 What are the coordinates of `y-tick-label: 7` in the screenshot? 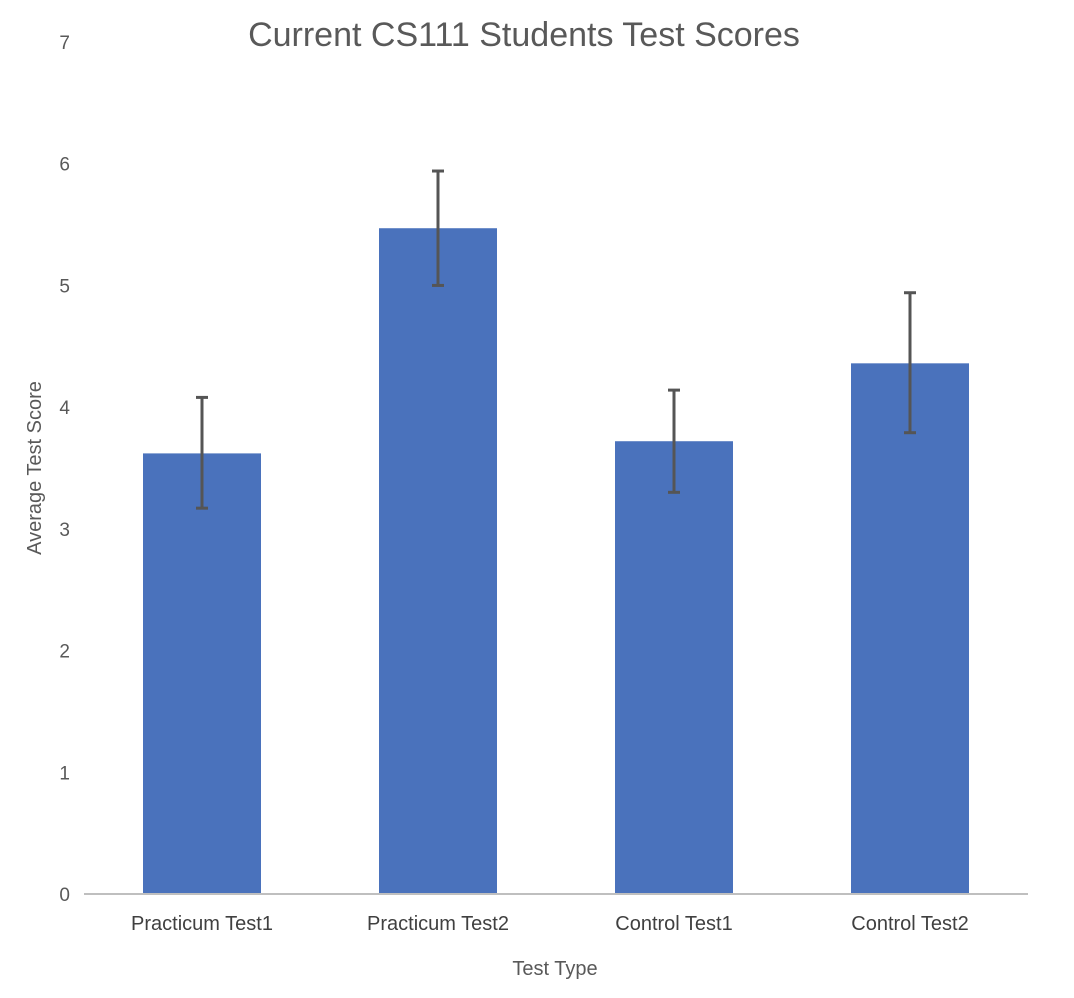 It's located at (64, 43).